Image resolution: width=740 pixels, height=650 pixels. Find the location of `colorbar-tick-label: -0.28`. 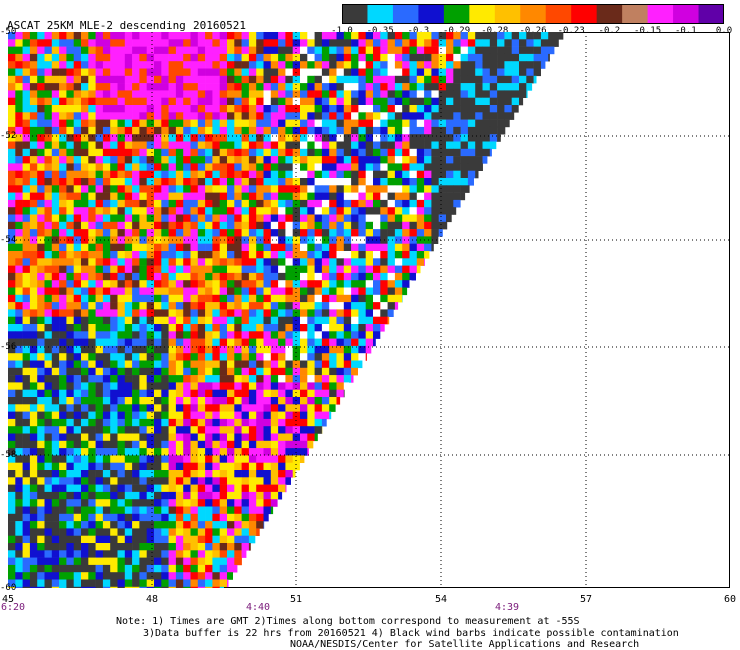

colorbar-tick-label: -0.28 is located at coordinates (495, 31).